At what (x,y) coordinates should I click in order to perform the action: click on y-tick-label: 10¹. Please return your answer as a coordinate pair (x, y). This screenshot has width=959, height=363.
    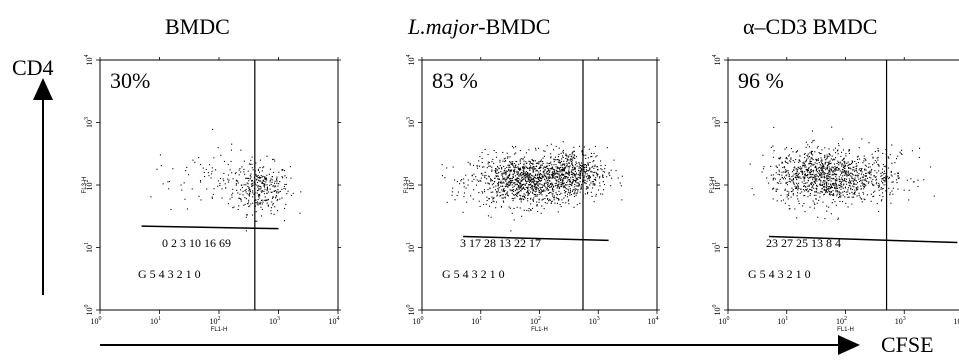
    Looking at the image, I should click on (89, 247).